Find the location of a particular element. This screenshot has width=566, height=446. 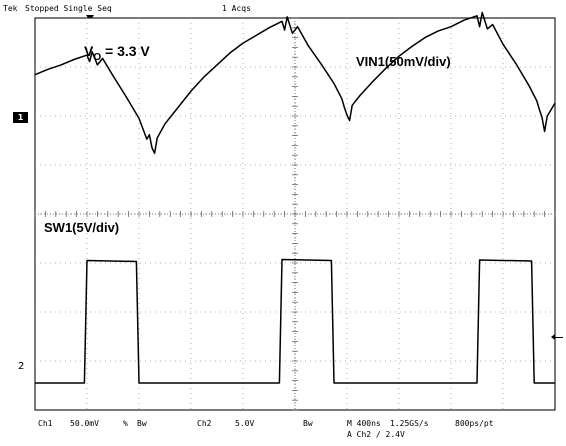

ch1-coupling-icon: % is located at coordinates (125, 423).